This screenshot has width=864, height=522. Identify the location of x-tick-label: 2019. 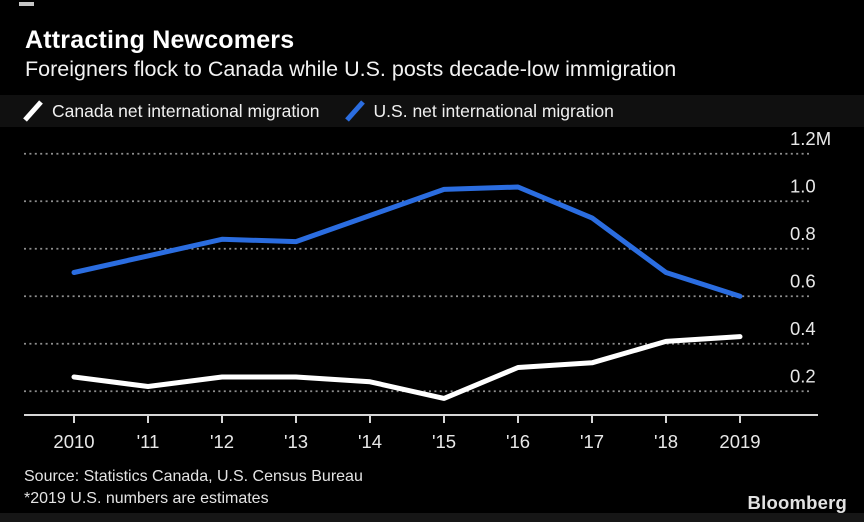
(739, 441).